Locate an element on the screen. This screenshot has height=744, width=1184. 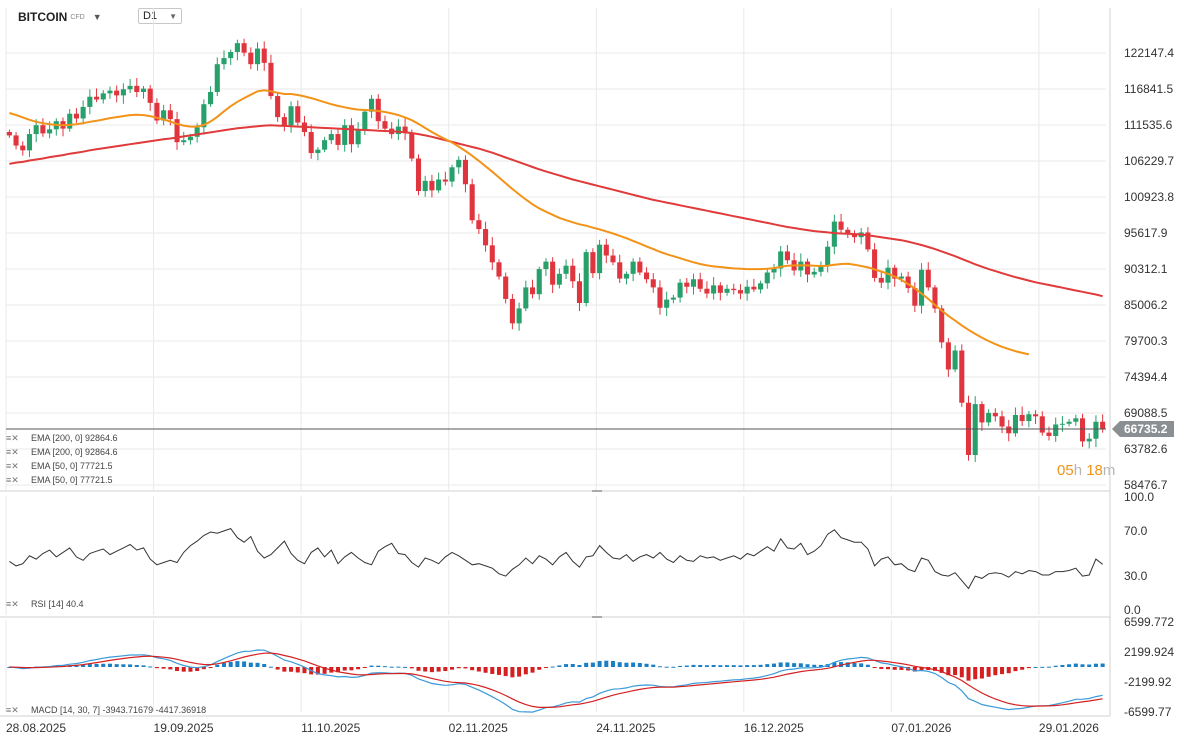
y-tick-label: 74394.4 is located at coordinates (1146, 377).